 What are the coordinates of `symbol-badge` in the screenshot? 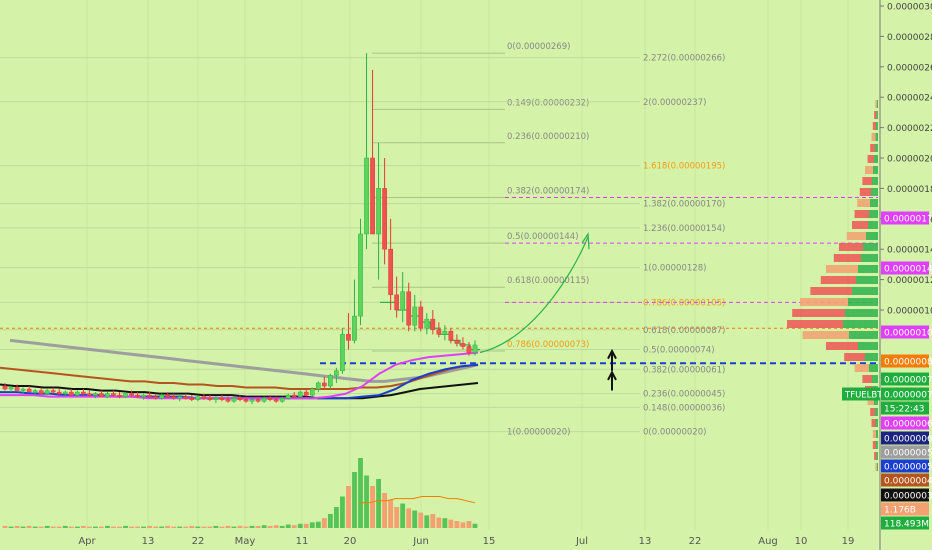 It's located at (861, 394).